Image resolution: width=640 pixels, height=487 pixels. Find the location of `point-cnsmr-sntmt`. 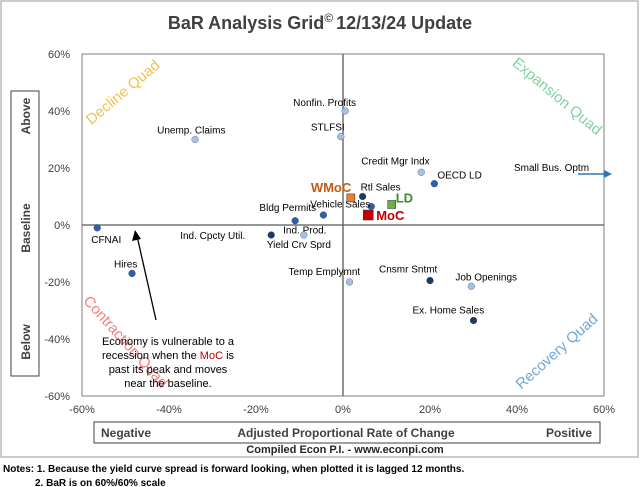

point-cnsmr-sntmt is located at coordinates (430, 281).